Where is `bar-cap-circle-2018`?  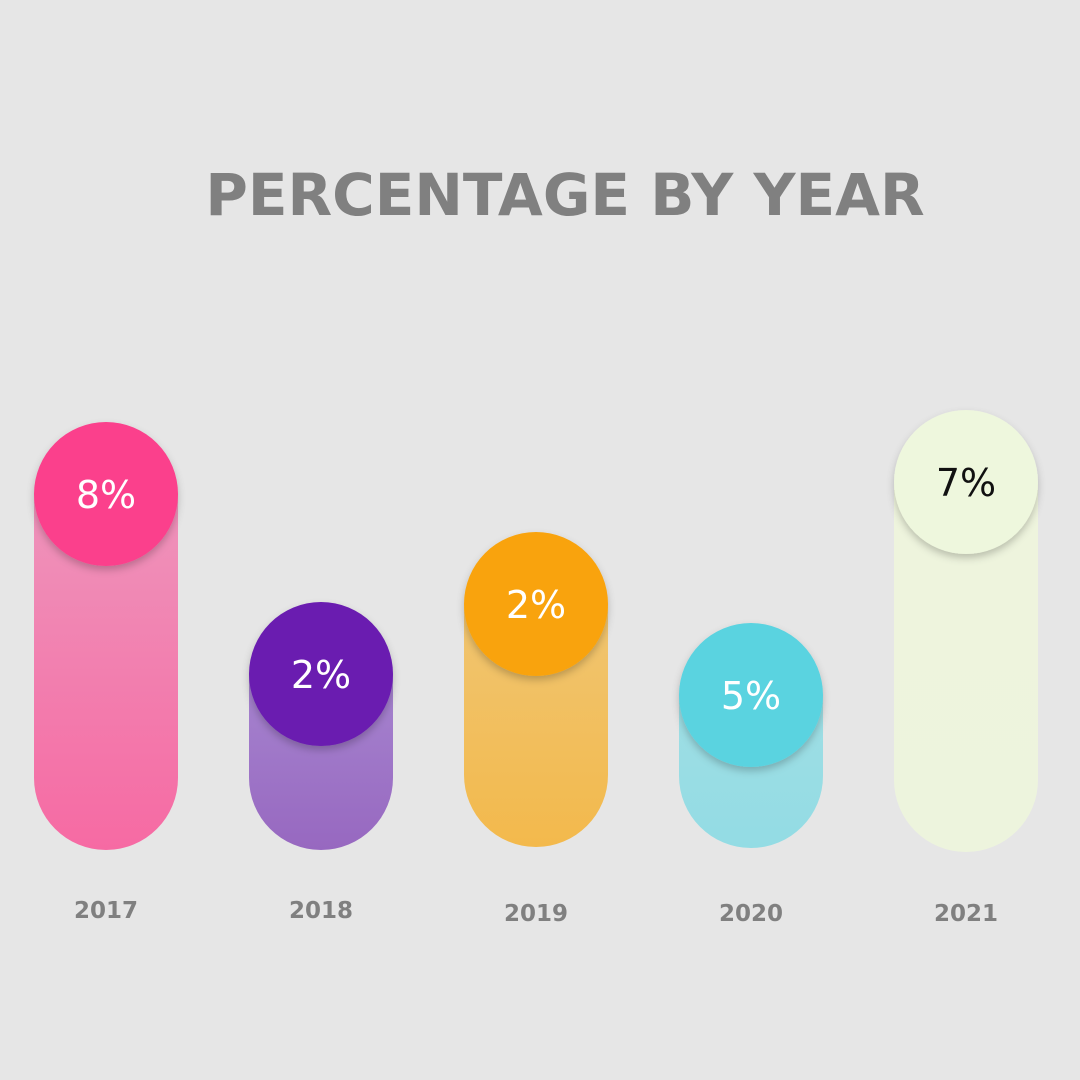 bar-cap-circle-2018 is located at coordinates (321, 674).